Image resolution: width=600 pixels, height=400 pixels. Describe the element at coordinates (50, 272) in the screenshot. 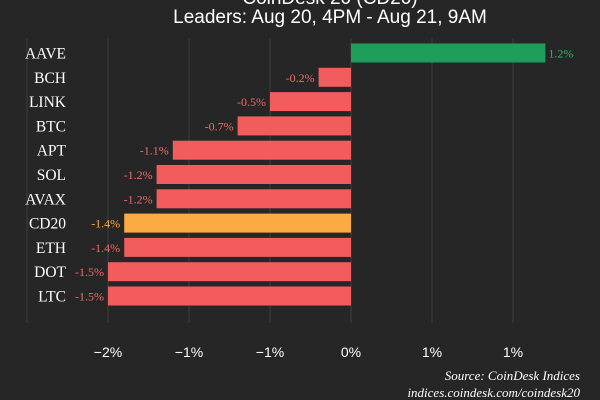

I see `category-label: DOT` at that location.